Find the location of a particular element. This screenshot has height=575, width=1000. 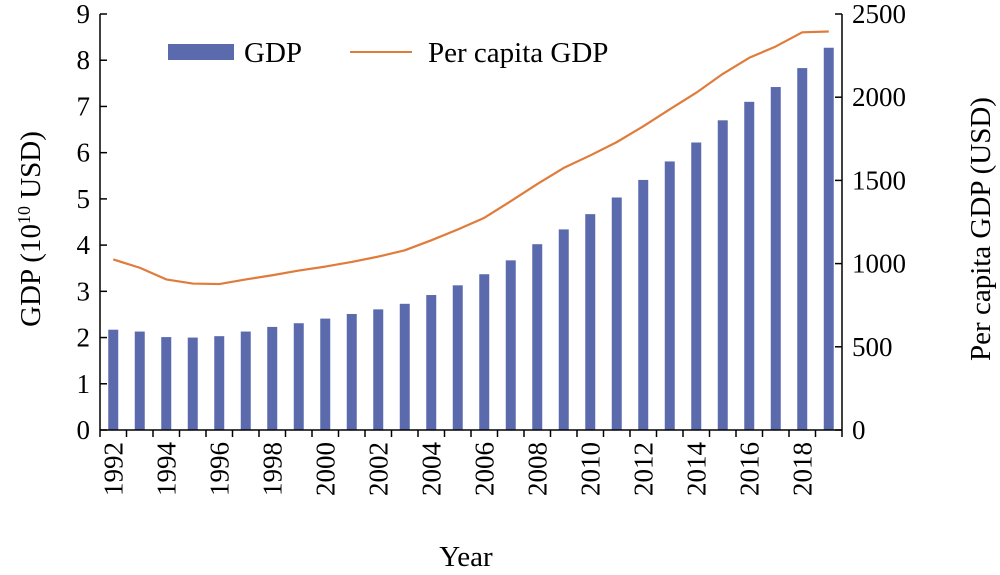

x-tick-label: 2010 is located at coordinates (590, 469).